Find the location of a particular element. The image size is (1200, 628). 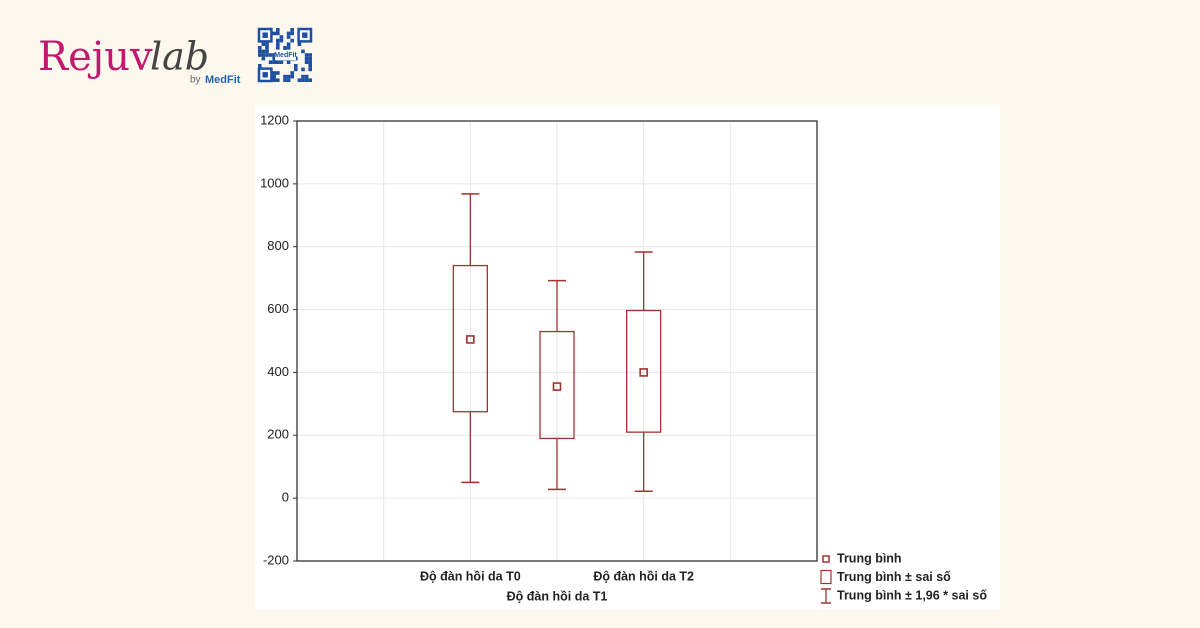

legend-label: Trung bình ± sai số is located at coordinates (894, 577).